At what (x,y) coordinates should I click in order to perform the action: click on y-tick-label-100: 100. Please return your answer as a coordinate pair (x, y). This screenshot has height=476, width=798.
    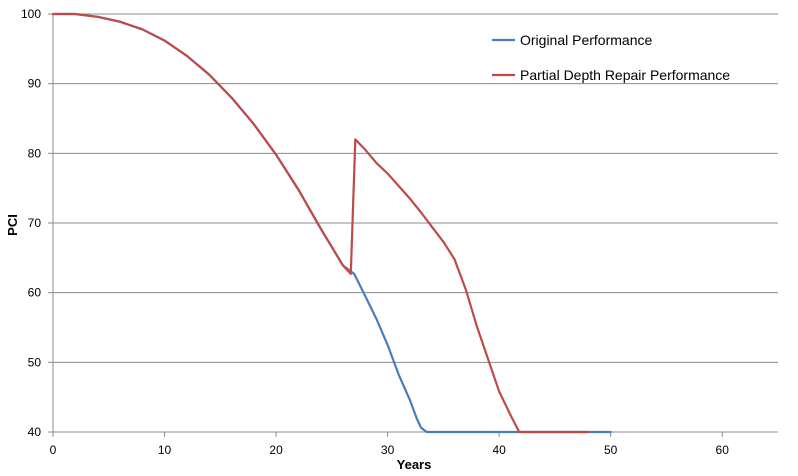
    Looking at the image, I should click on (31, 14).